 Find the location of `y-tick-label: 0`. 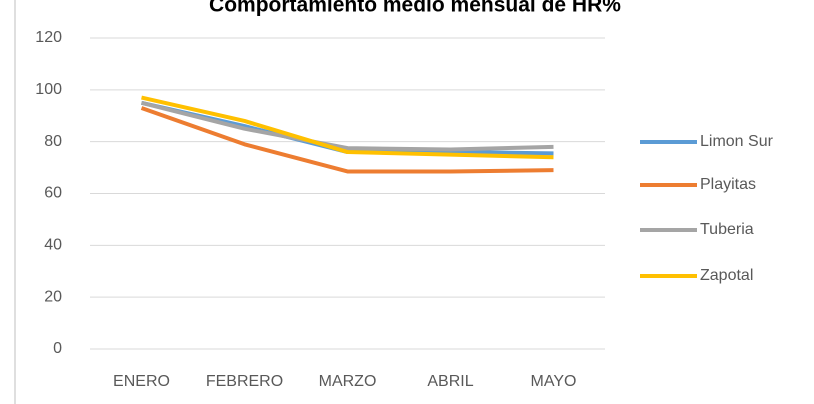

y-tick-label: 0 is located at coordinates (57, 348).